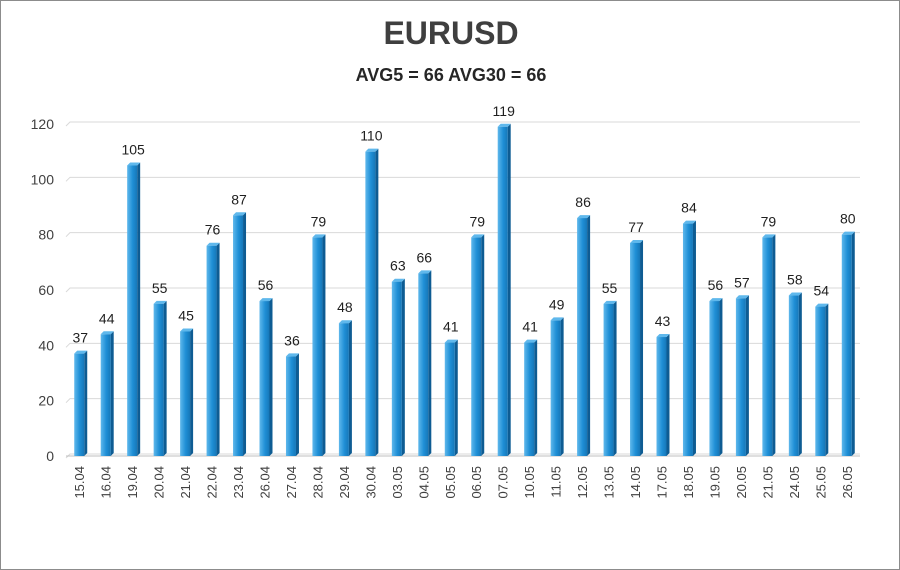  Describe the element at coordinates (265, 482) in the screenshot. I see `x-tick-label: 26.04` at that location.